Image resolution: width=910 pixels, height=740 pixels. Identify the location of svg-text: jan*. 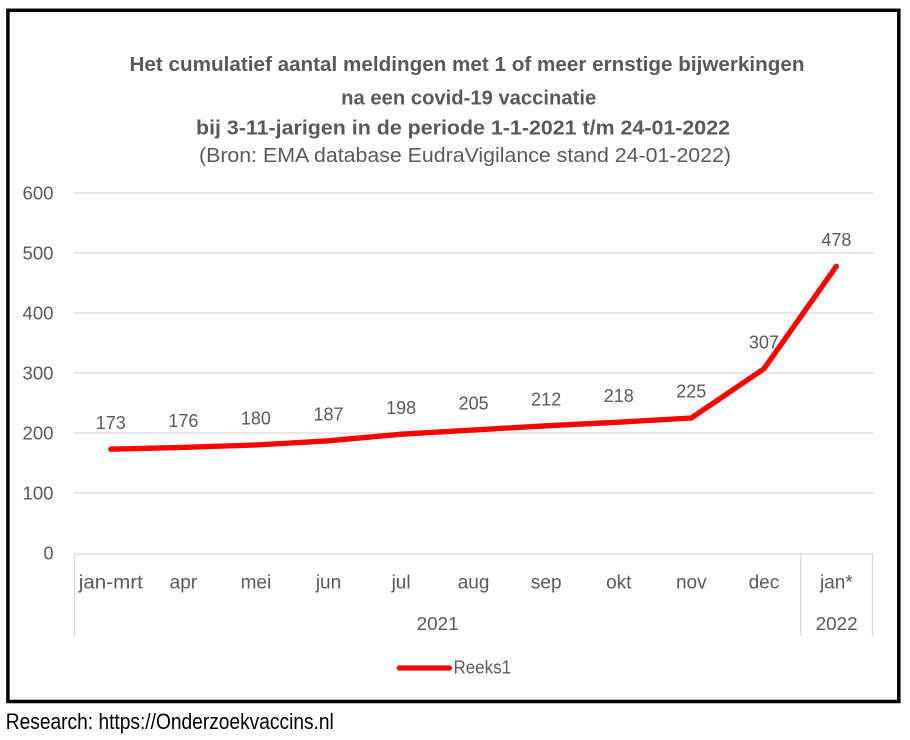
(836, 583).